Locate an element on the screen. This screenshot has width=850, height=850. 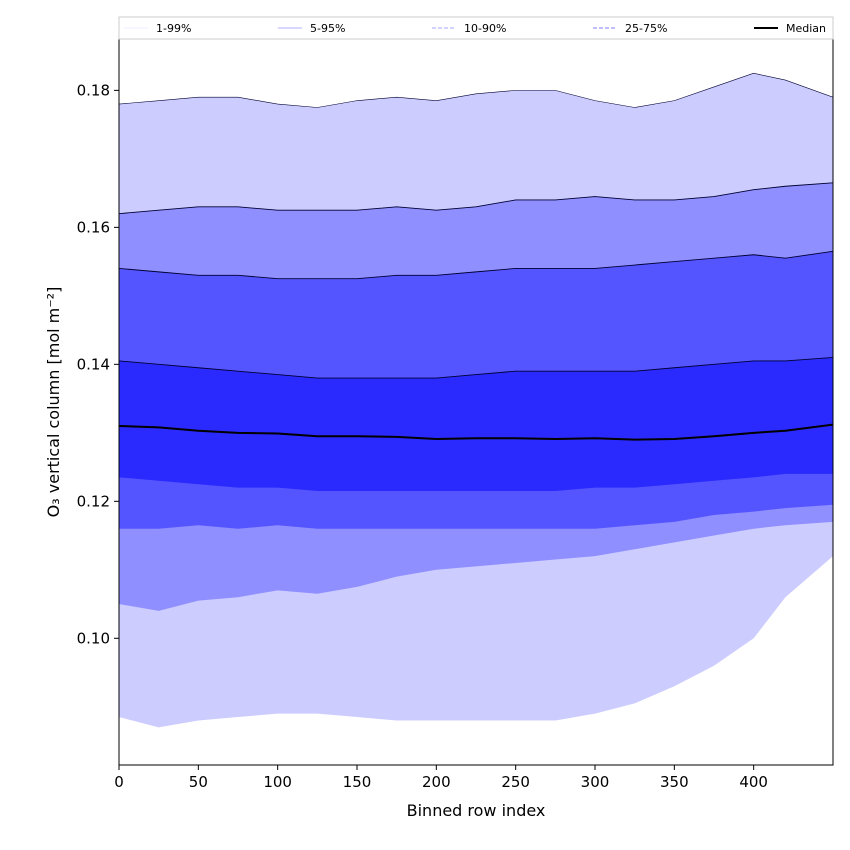
legend-label-Median: Median is located at coordinates (806, 28).